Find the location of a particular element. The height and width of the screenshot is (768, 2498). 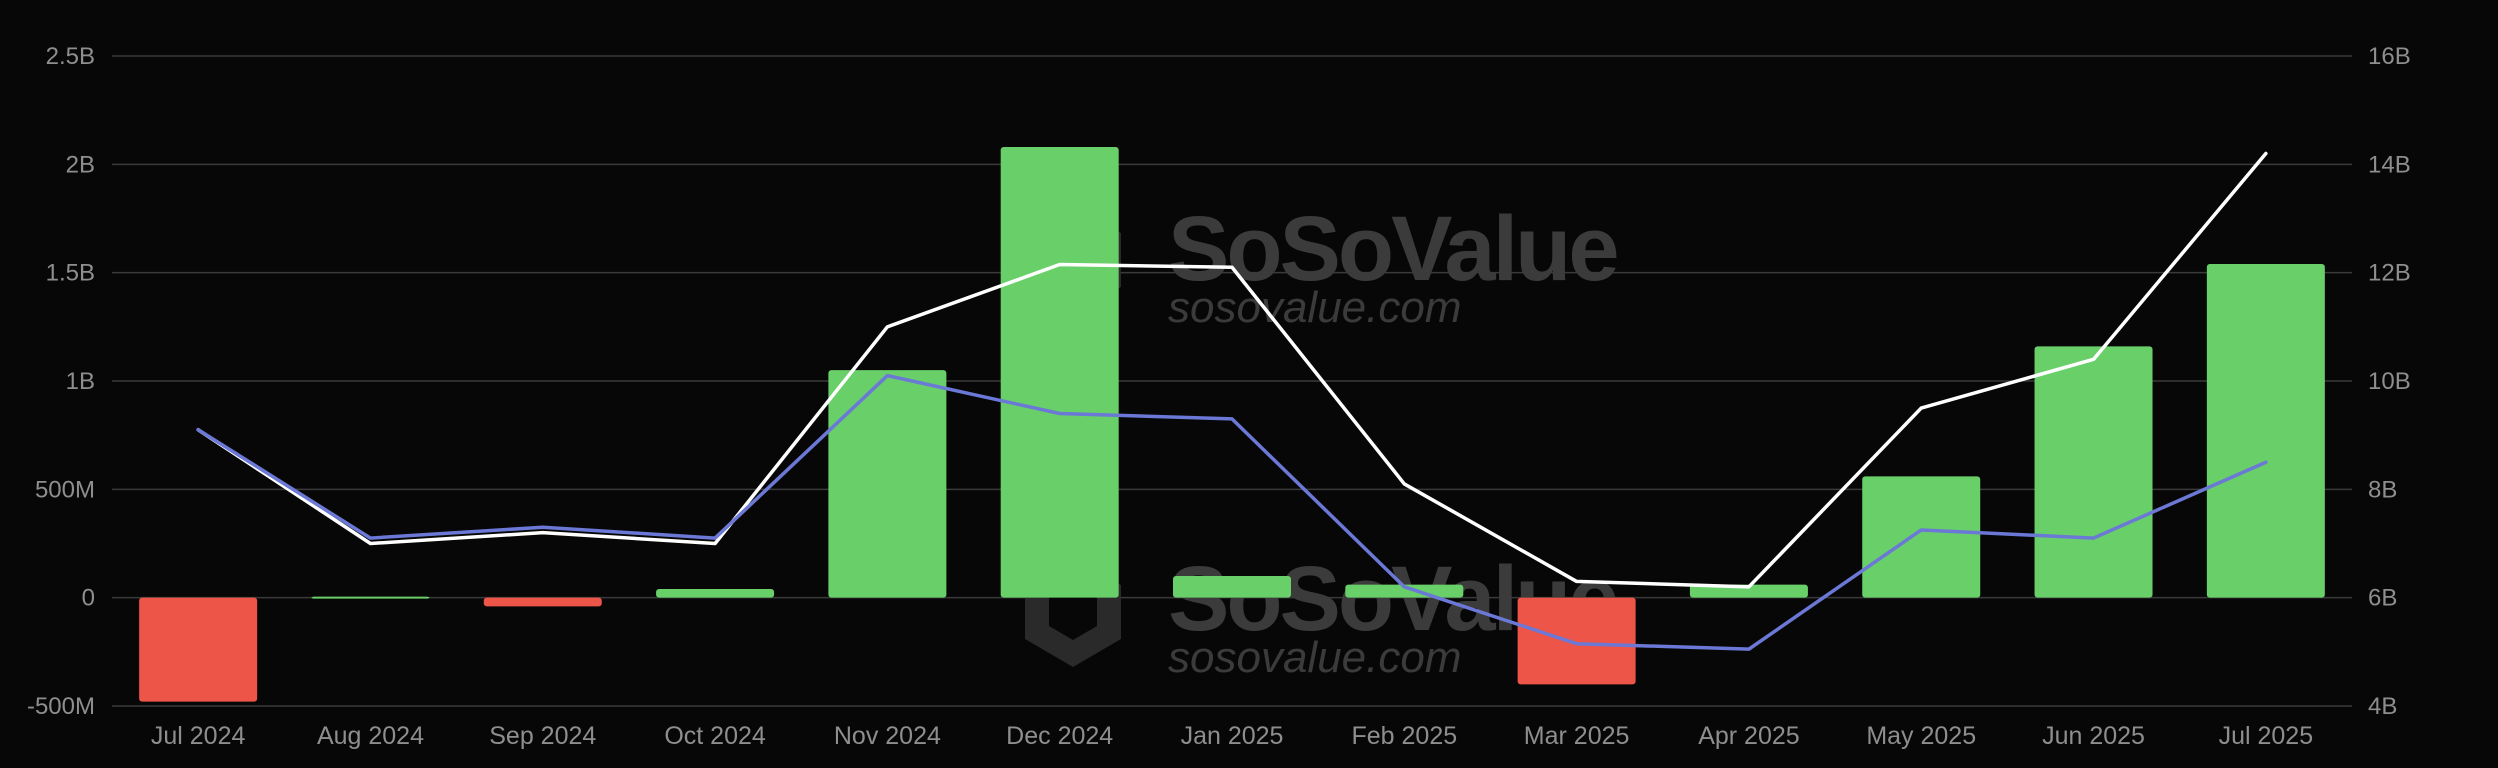

right-tick-label: 14B is located at coordinates (2389, 164).